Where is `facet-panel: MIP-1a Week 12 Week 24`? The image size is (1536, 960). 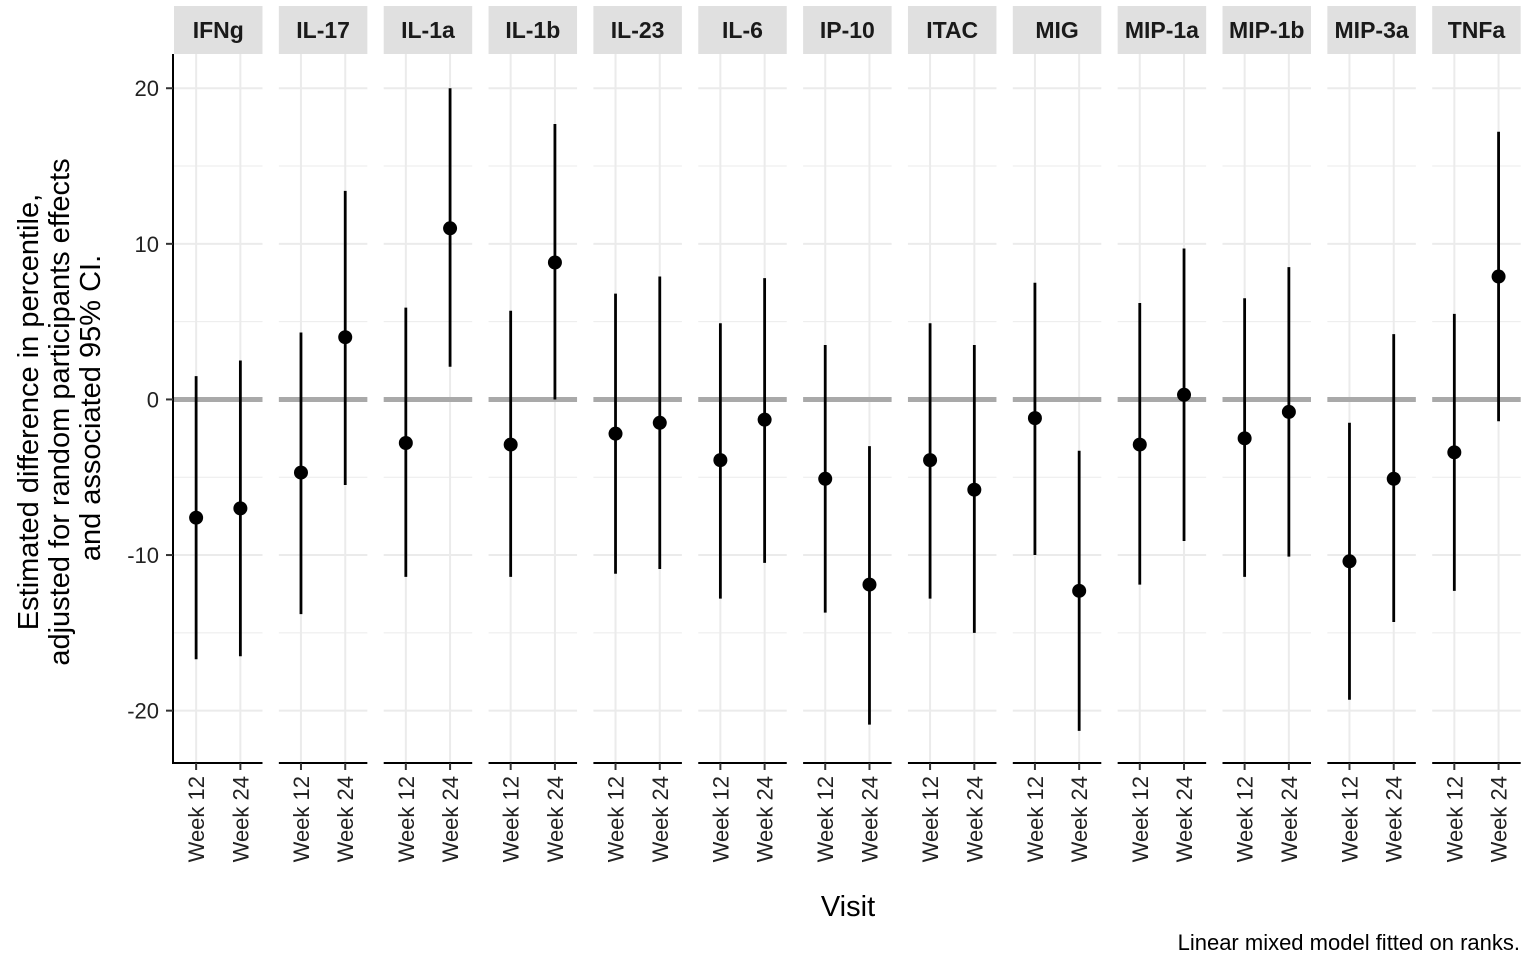
facet-panel: MIP-1a Week 12 Week 24 is located at coordinates (1162, 434).